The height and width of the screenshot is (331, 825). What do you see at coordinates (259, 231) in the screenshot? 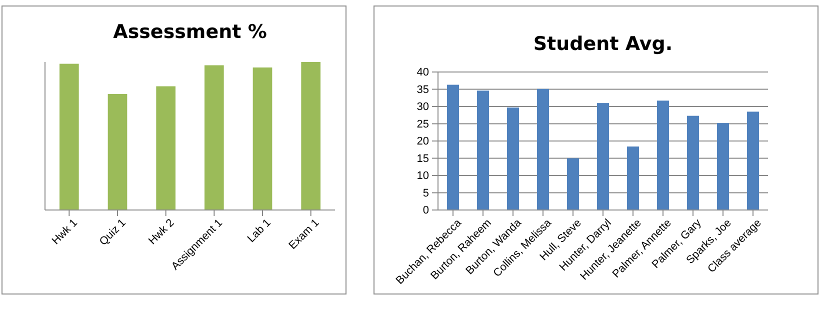
I see `x-tick-label: Lab 1` at bounding box center [259, 231].